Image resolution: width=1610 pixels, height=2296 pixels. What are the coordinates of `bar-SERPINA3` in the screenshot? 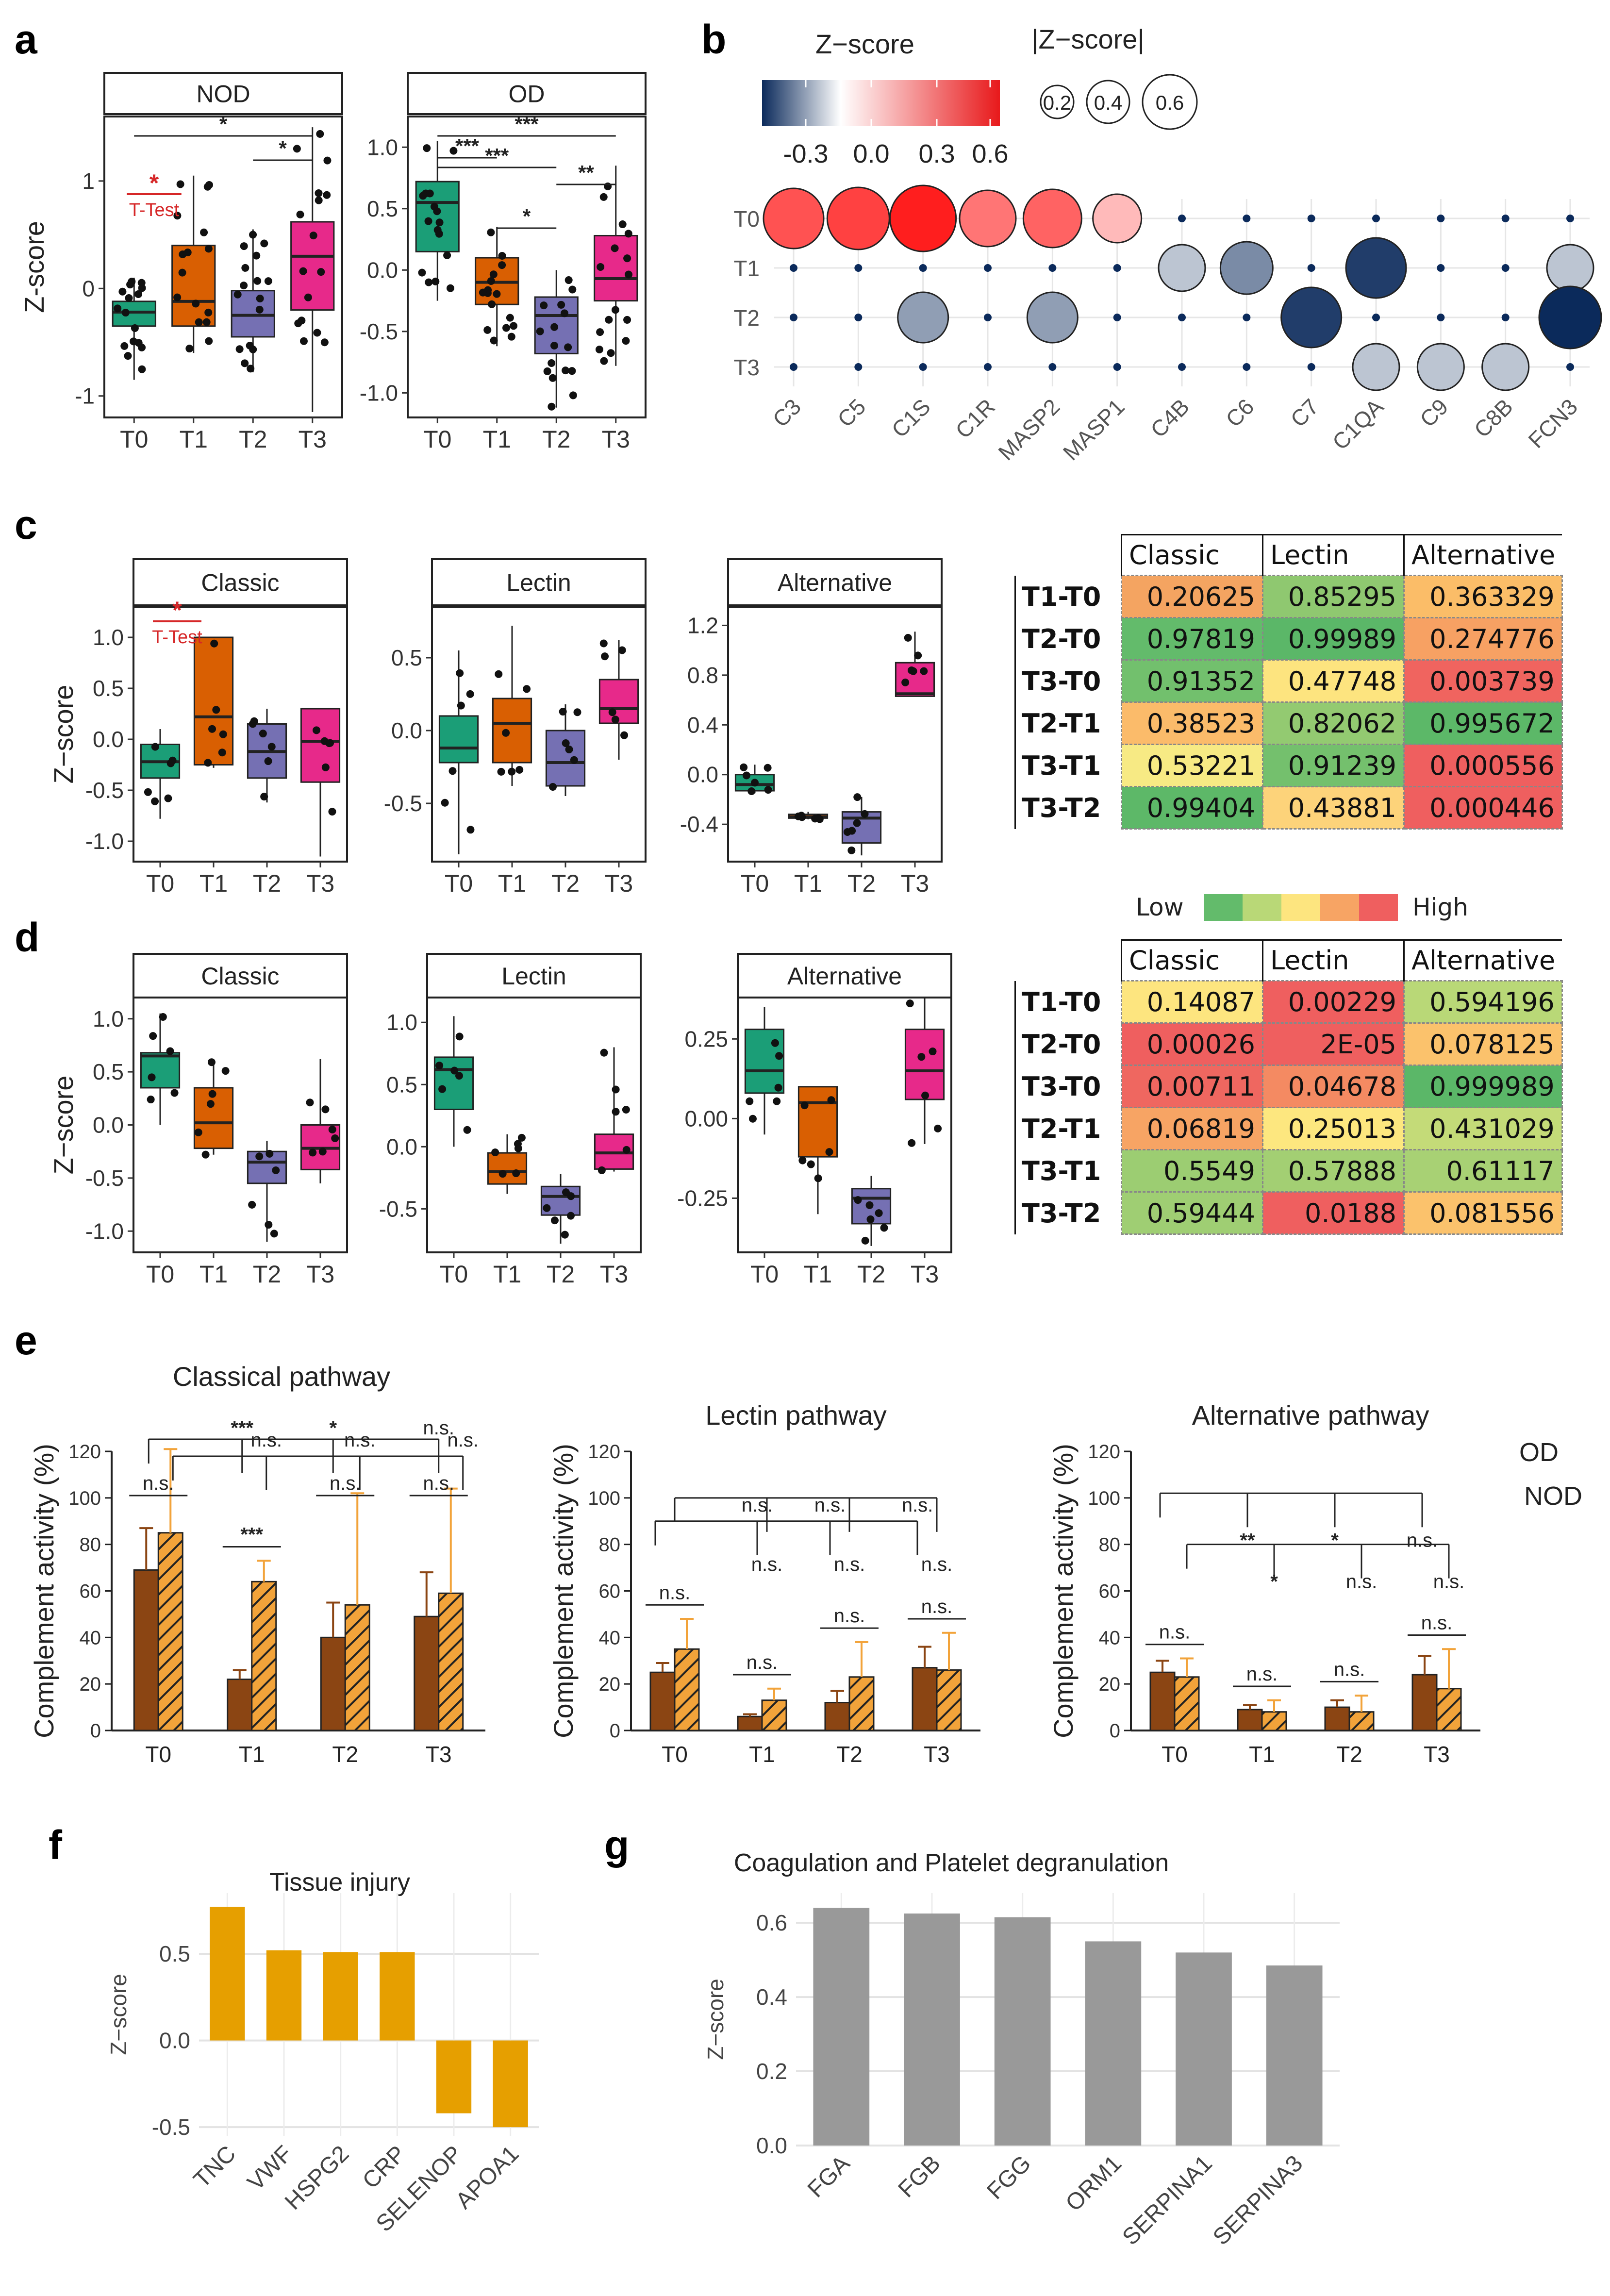 It's located at (1295, 2055).